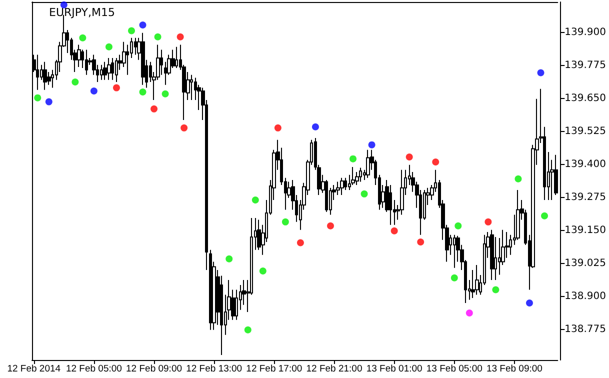 This screenshot has height=378, width=609. What do you see at coordinates (82, 12) in the screenshot?
I see `chart-title: EURJPY,M15` at bounding box center [82, 12].